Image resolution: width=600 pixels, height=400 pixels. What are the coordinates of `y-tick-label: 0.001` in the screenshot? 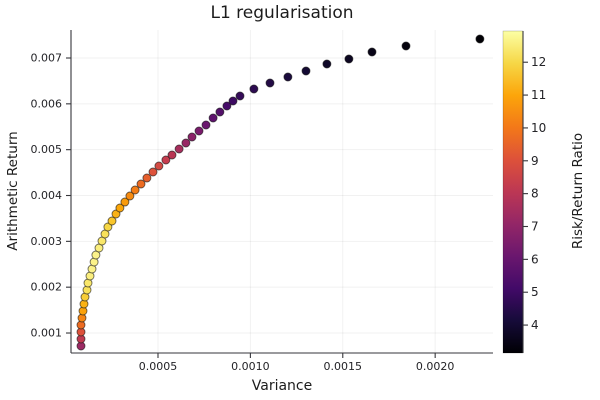 It's located at (47, 333).